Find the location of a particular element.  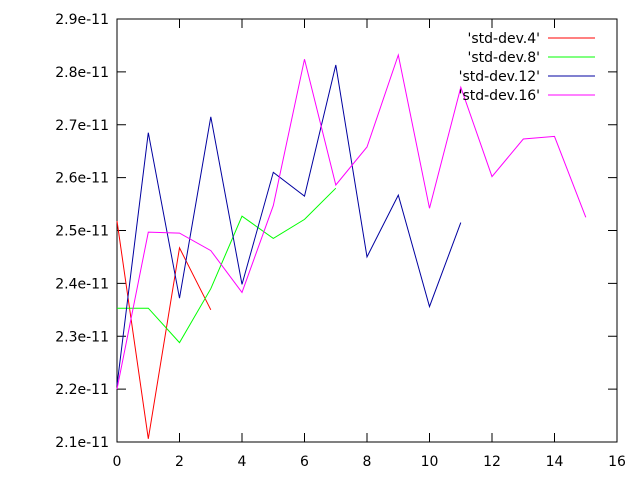

y-tick-label: 2.9e-11 is located at coordinates (82, 20).